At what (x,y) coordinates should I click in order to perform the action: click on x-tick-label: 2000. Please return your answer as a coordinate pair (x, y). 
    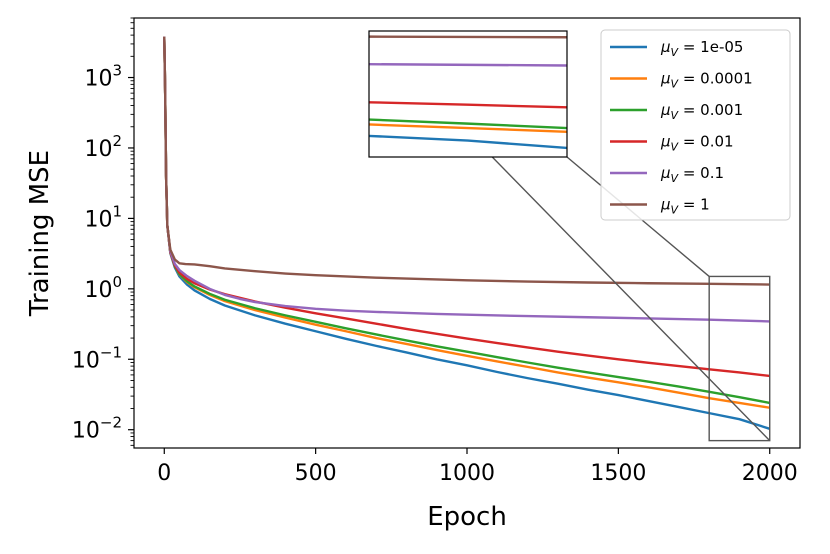
    Looking at the image, I should click on (770, 473).